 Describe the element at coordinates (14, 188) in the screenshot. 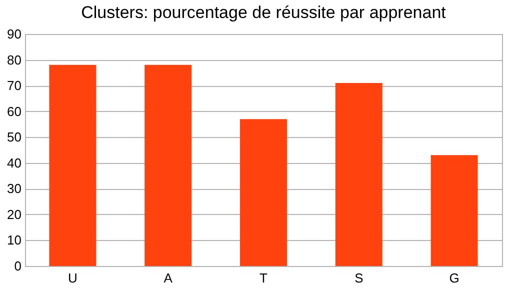

I see `y-tick-label: 30` at that location.